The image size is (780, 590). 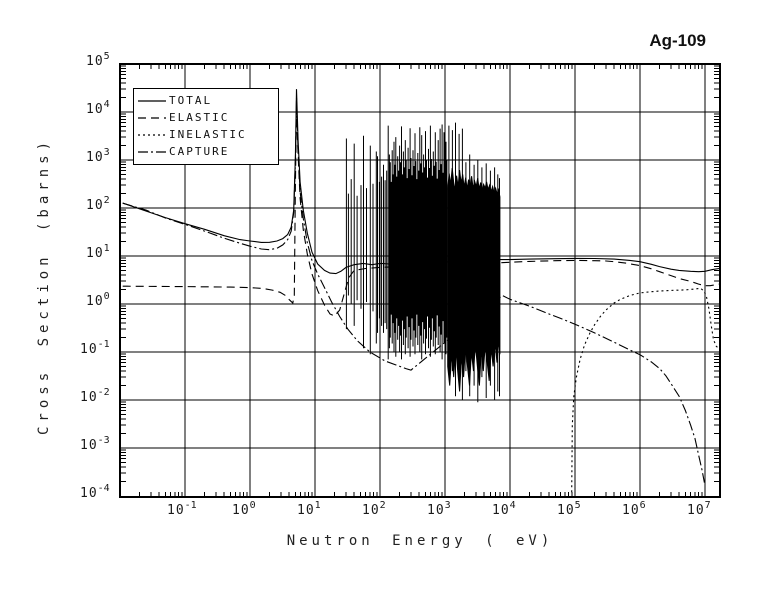 What do you see at coordinates (98, 108) in the screenshot?
I see `y-tick-label: 104` at bounding box center [98, 108].